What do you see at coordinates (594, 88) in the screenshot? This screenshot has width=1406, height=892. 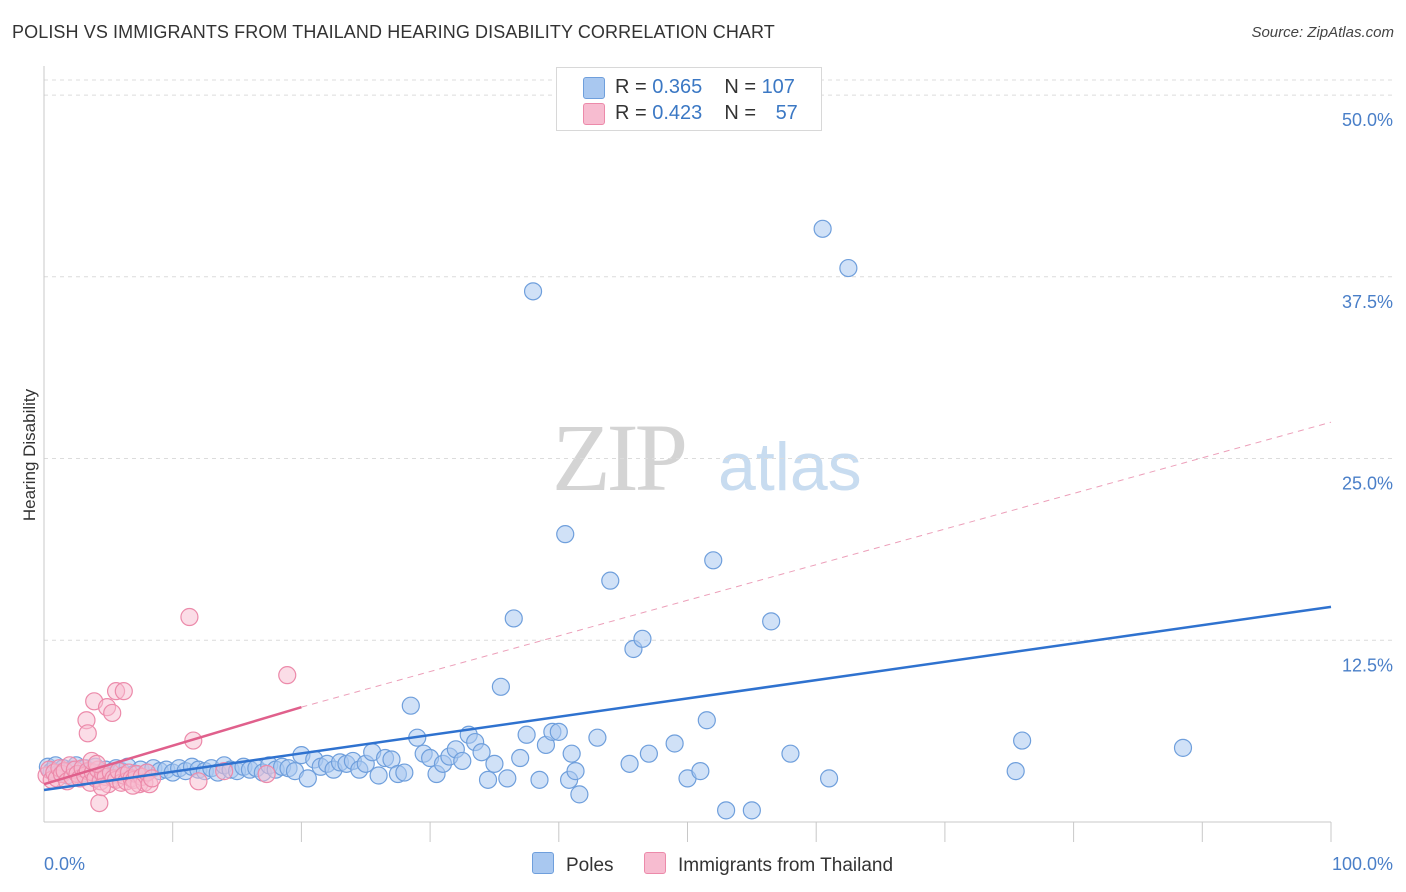 I see `legend-swatch-poles` at bounding box center [594, 88].